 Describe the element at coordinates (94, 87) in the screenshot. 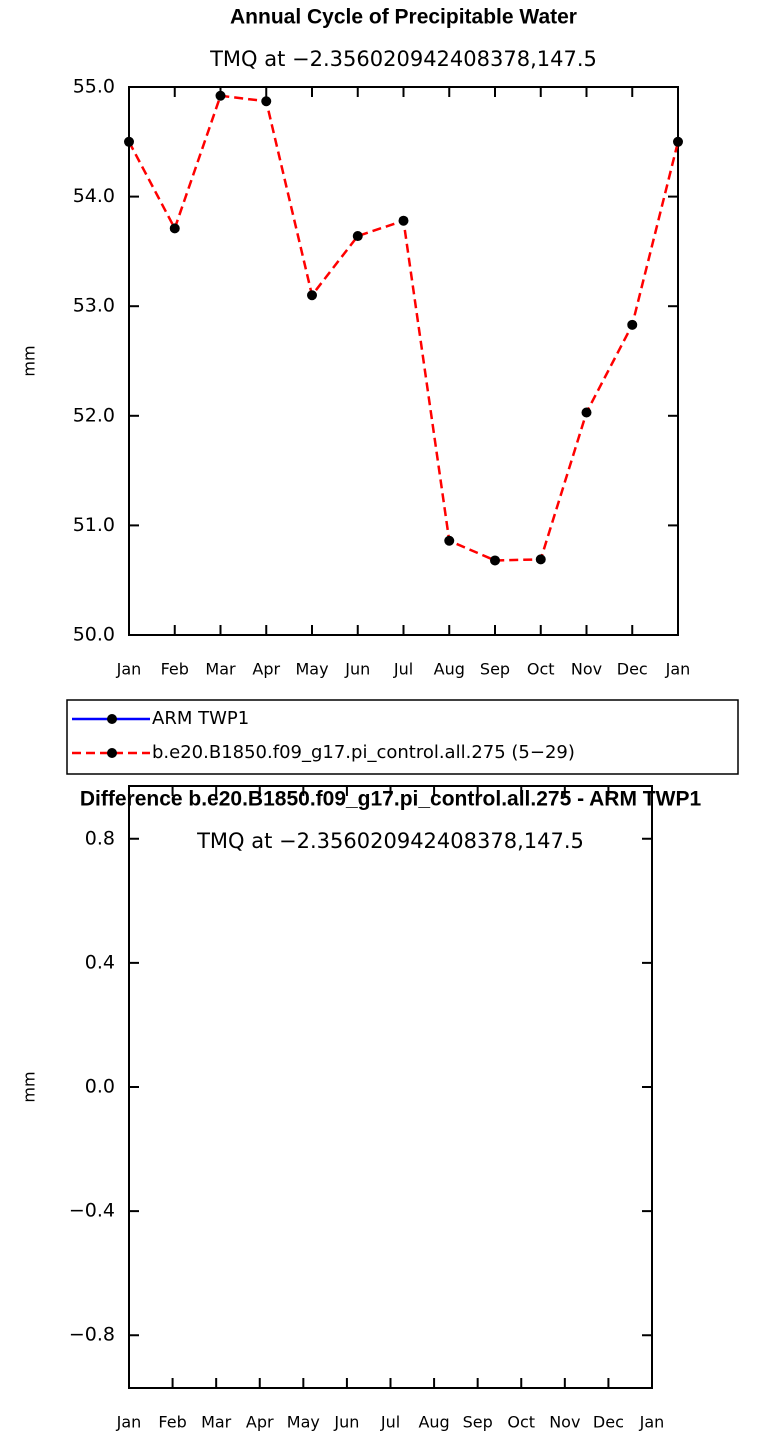

I see `y-tick-label: 55.0` at that location.